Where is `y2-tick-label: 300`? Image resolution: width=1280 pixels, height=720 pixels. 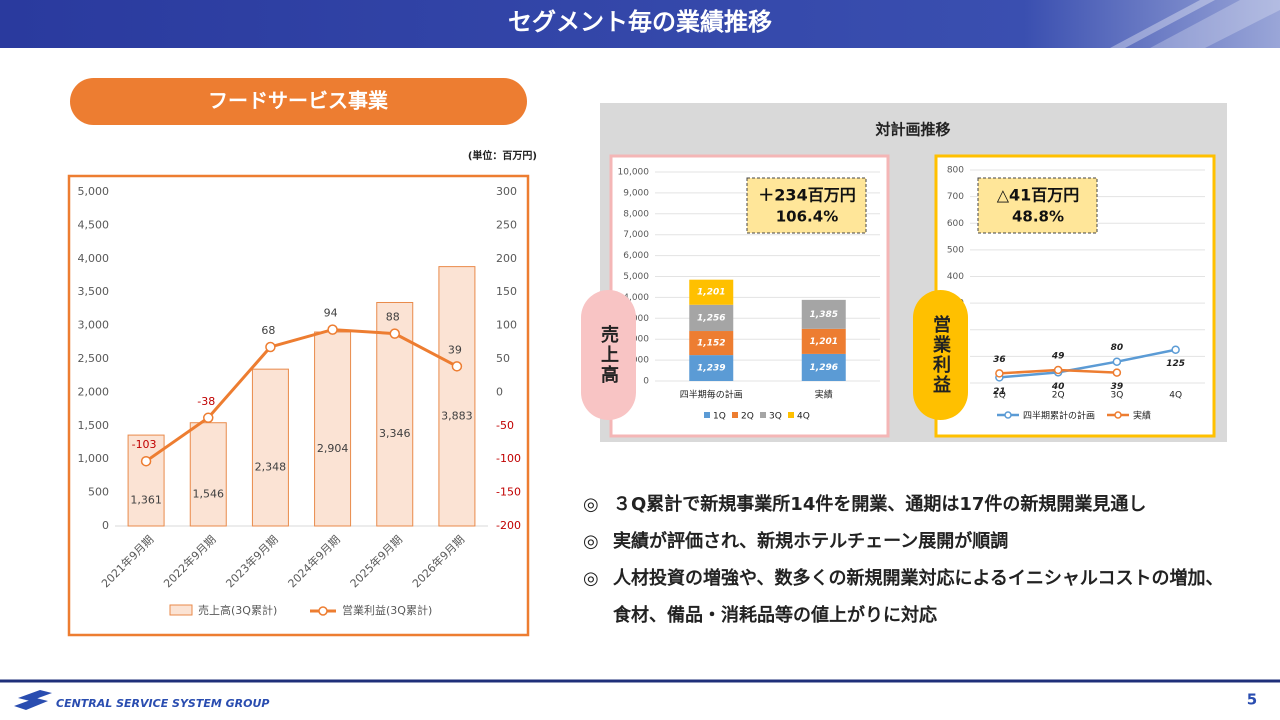 y2-tick-label: 300 is located at coordinates (506, 191).